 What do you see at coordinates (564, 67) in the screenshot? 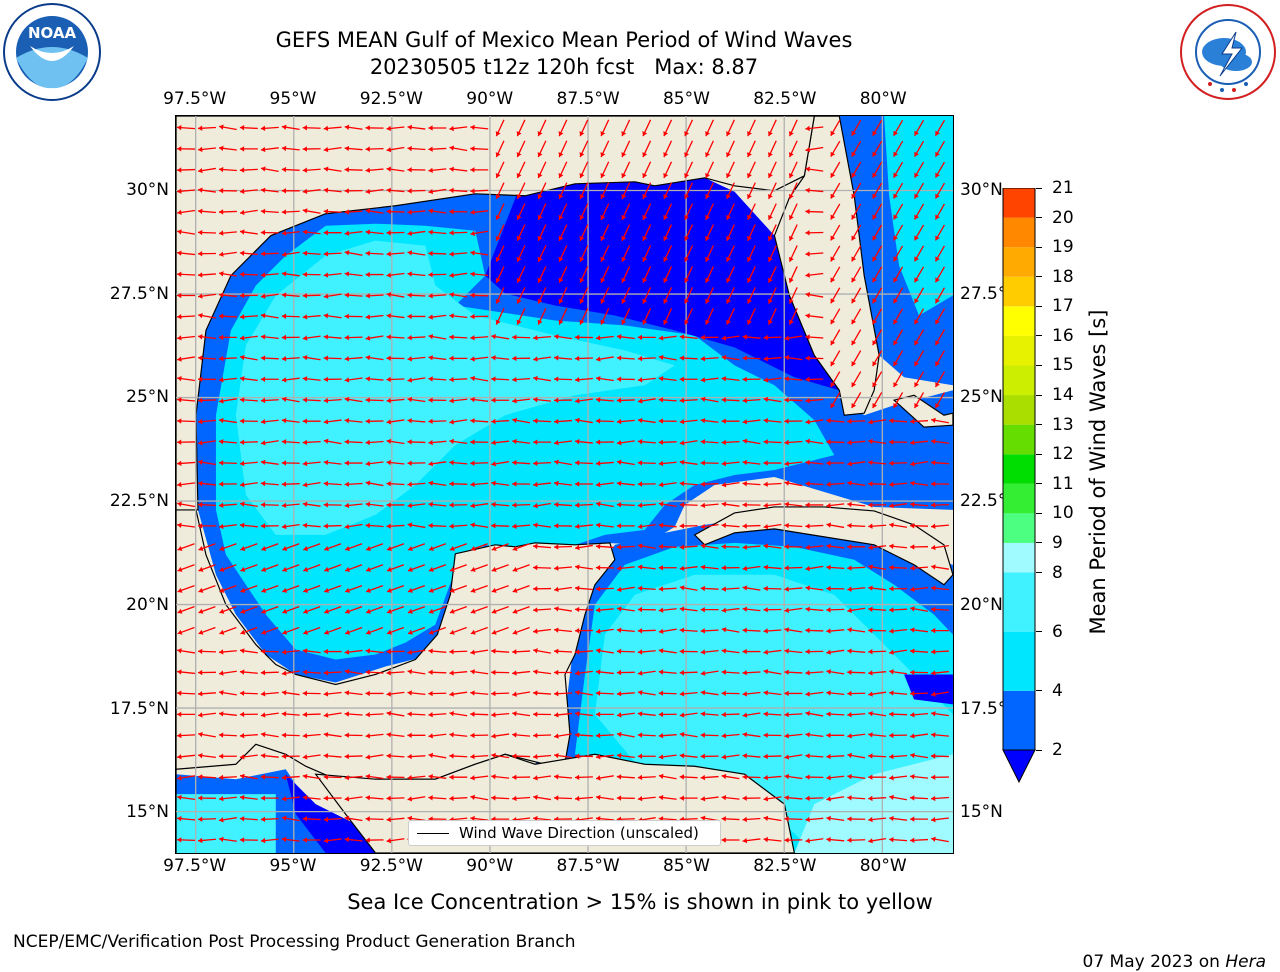
I see `chart-subtitle: 20230505 t12z 120h fcst Max: 8.87` at bounding box center [564, 67].